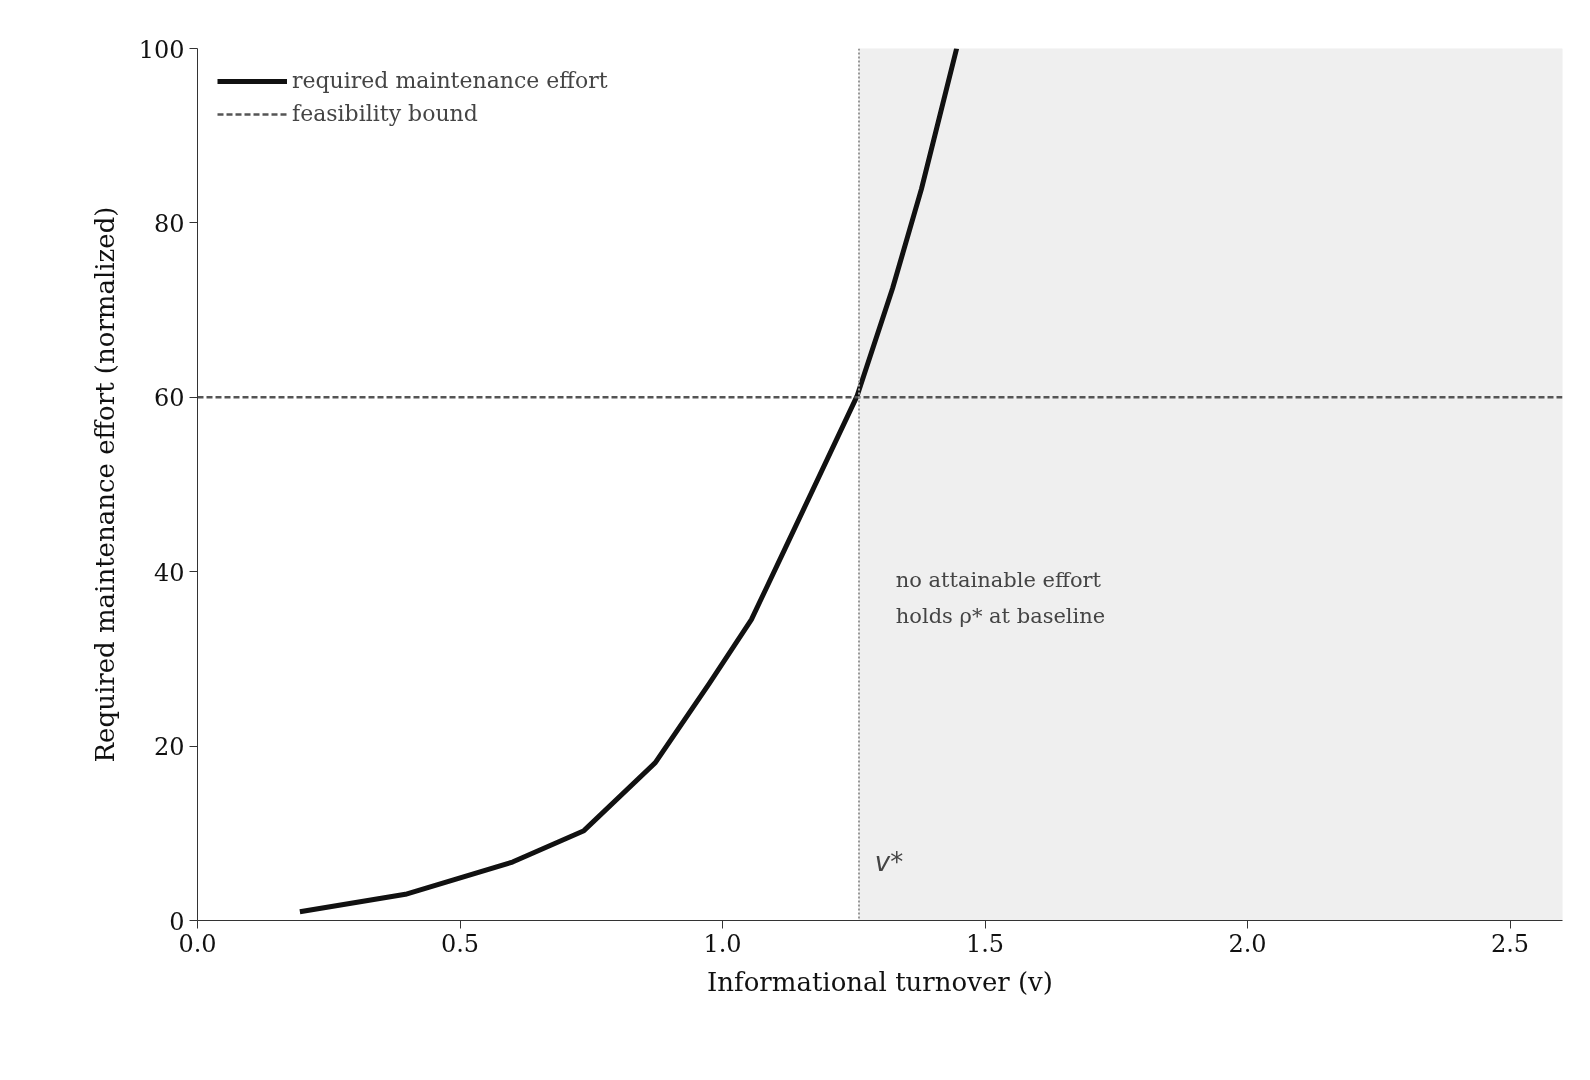 This screenshot has width=1590, height=1080. Describe the element at coordinates (169, 398) in the screenshot. I see `y-tick-label: 60` at that location.